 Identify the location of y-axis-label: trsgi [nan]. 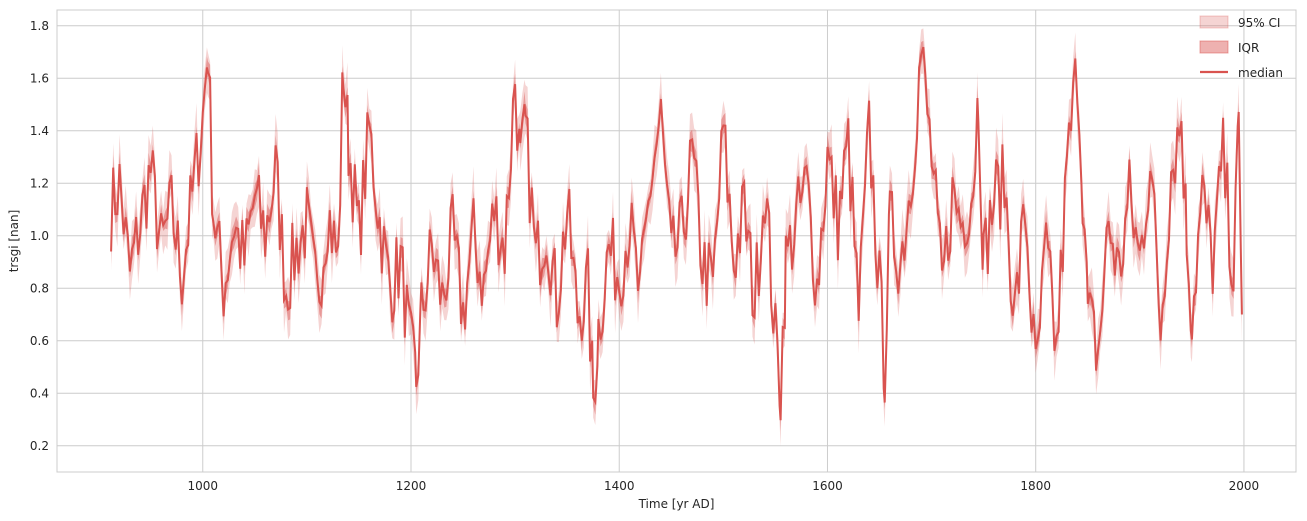
(14, 241).